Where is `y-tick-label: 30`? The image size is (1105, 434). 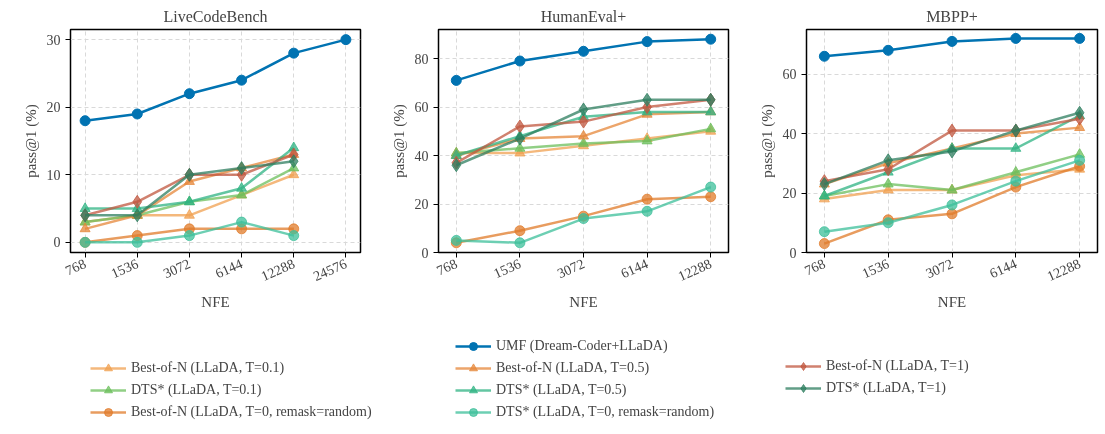
y-tick-label: 30 is located at coordinates (53, 40).